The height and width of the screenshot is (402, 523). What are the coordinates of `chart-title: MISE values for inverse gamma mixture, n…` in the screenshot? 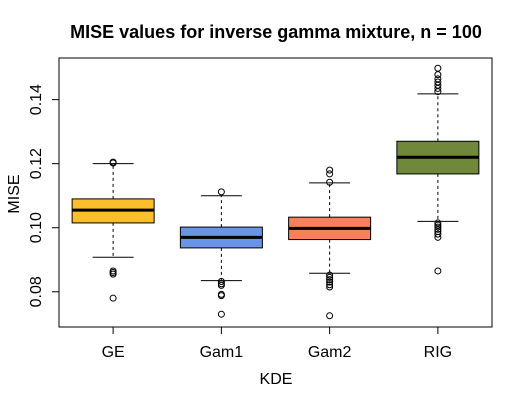 It's located at (276, 32).